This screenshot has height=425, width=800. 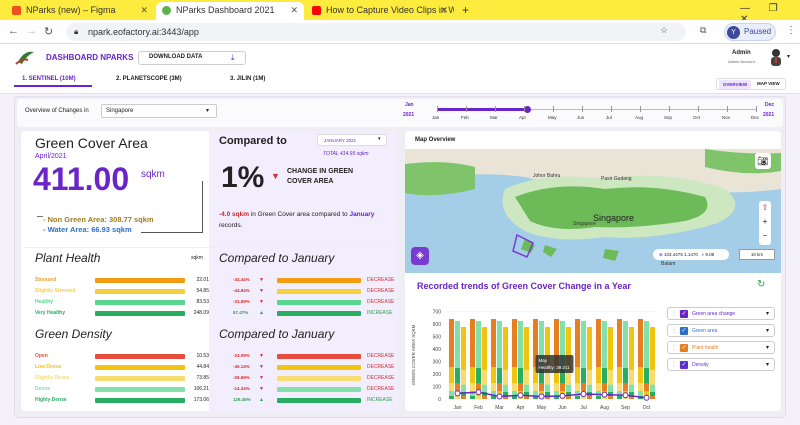 What do you see at coordinates (763, 14) in the screenshot?
I see `window-controls: — ❐ ✕` at bounding box center [763, 14].